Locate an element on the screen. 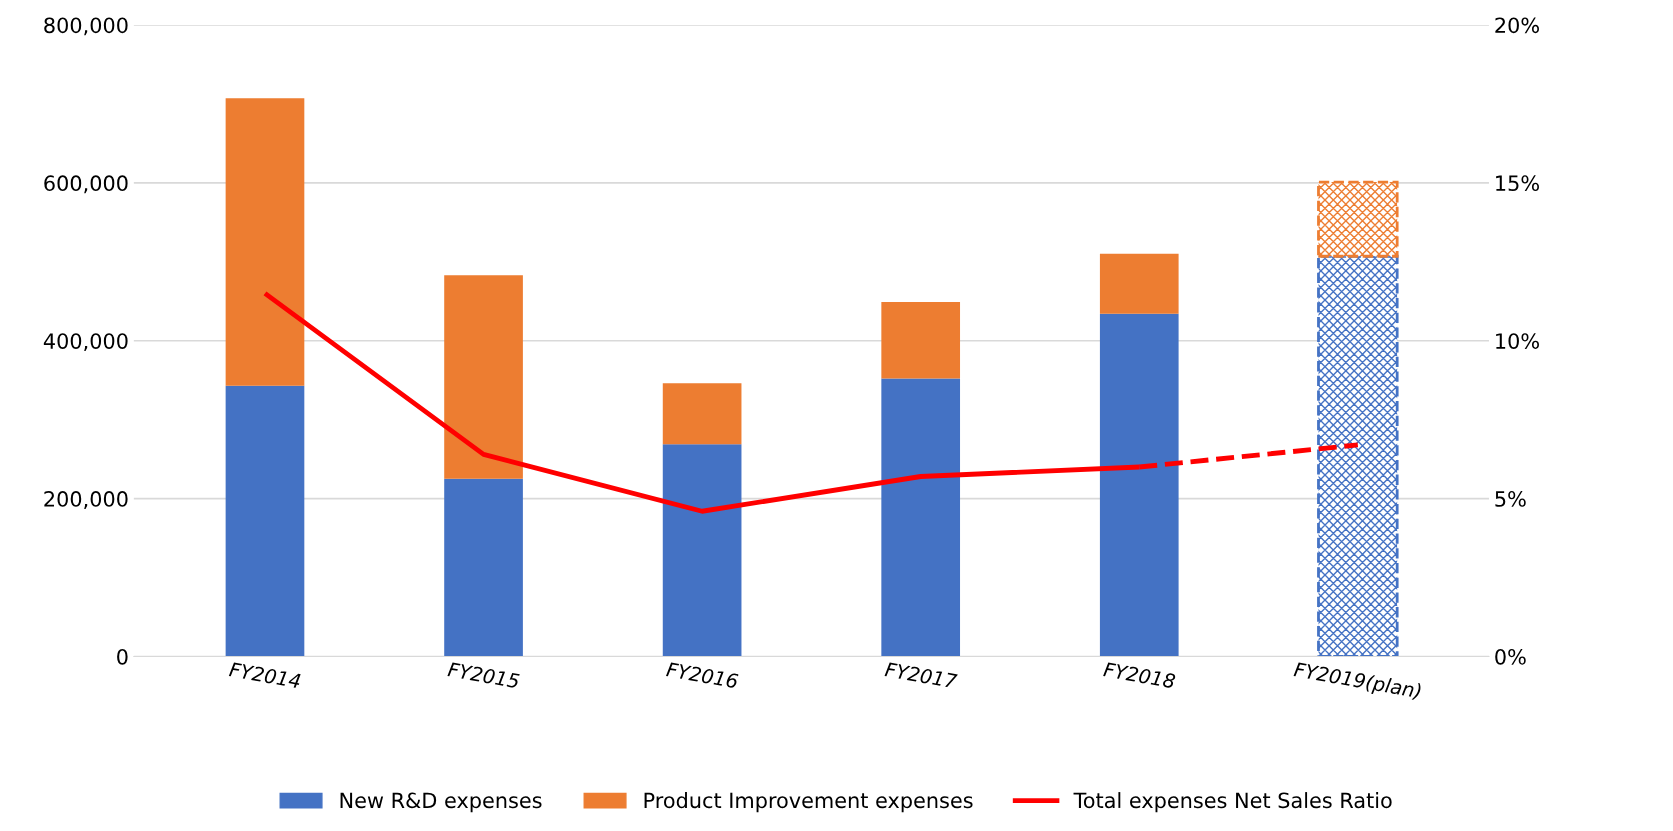 The height and width of the screenshot is (831, 1673). y-tick-label: 200,000 is located at coordinates (86, 500).